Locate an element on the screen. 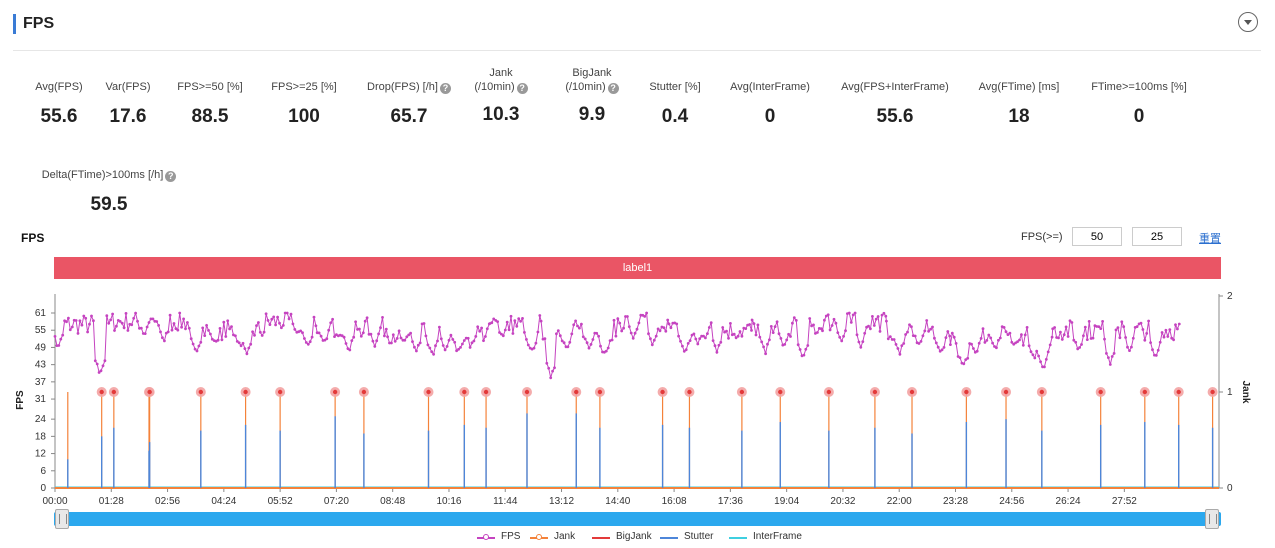 The image size is (1275, 548). fps-threshold-high-input is located at coordinates (1097, 236).